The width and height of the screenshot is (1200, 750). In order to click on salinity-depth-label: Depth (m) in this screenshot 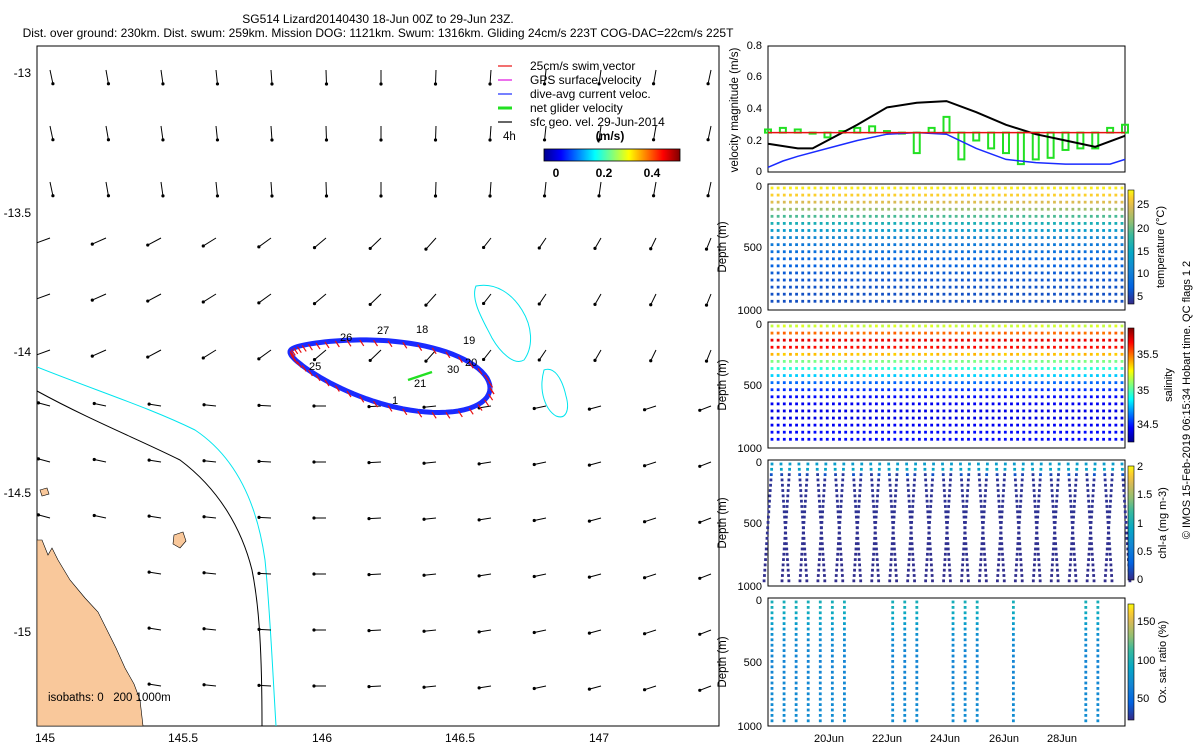, I will do `click(723, 384)`.